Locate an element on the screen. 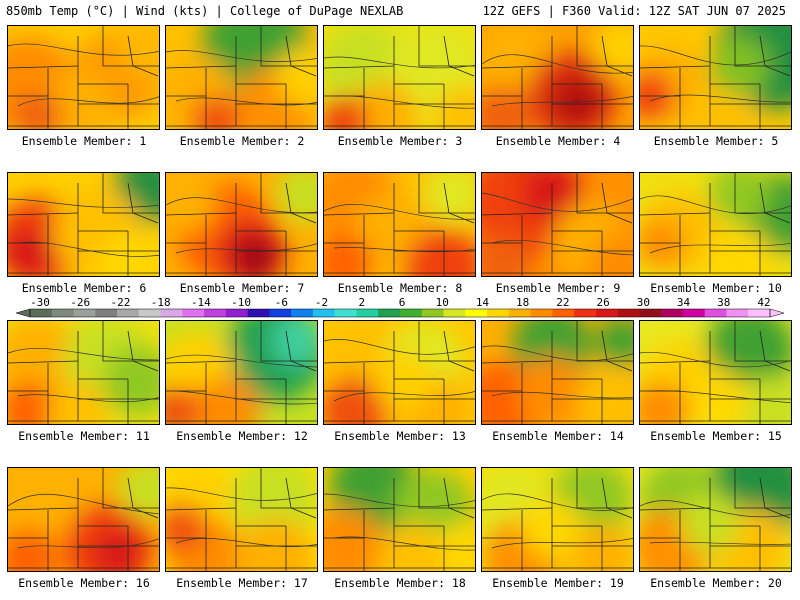  colorbar-tick-label: -26 is located at coordinates (80, 302).